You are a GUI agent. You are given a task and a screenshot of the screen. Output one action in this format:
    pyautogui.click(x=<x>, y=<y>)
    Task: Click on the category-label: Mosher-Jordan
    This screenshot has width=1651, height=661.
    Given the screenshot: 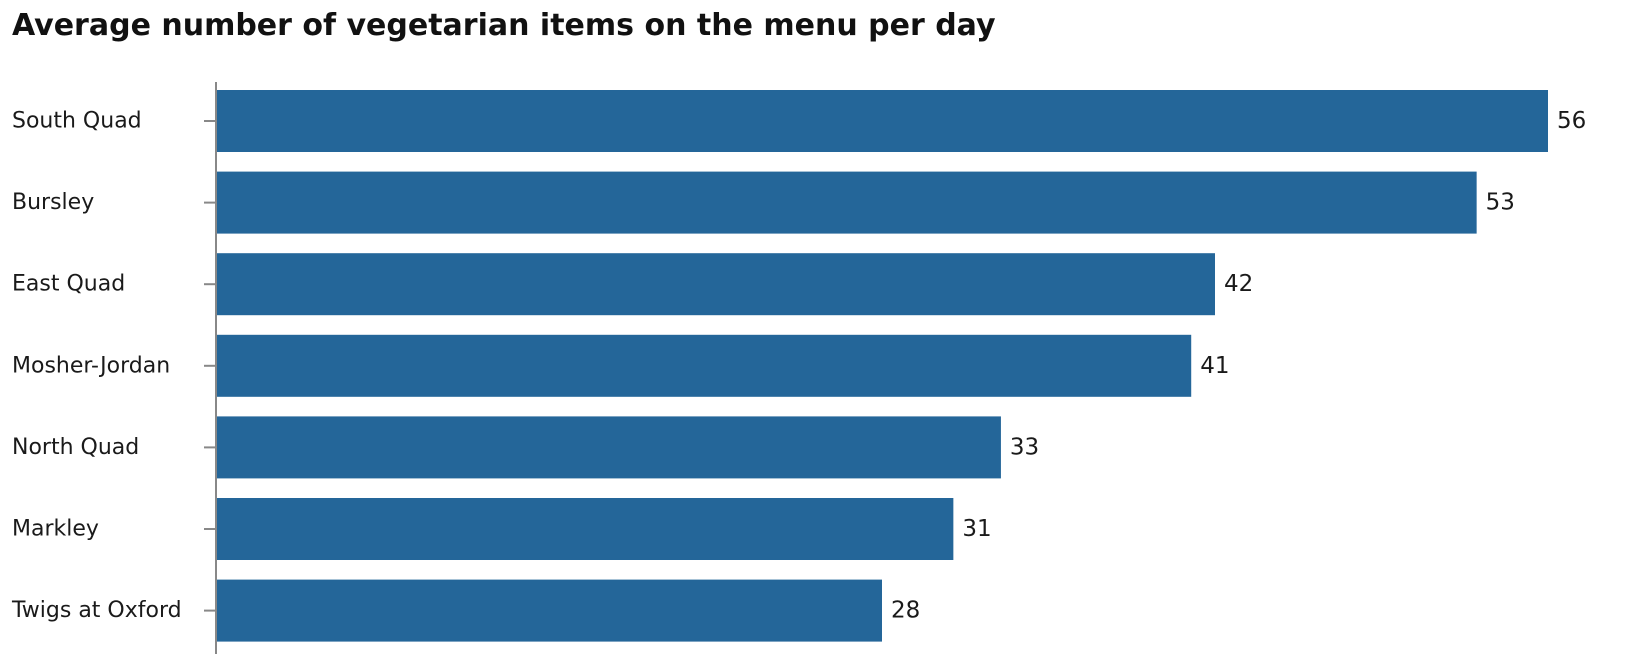 What is the action you would take?
    pyautogui.click(x=91, y=365)
    